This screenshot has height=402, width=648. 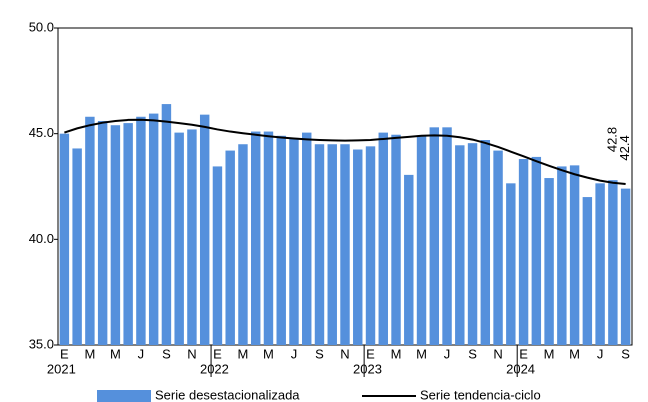 I want to click on legend-label: Serie tendencia-ciclo, so click(x=480, y=394).